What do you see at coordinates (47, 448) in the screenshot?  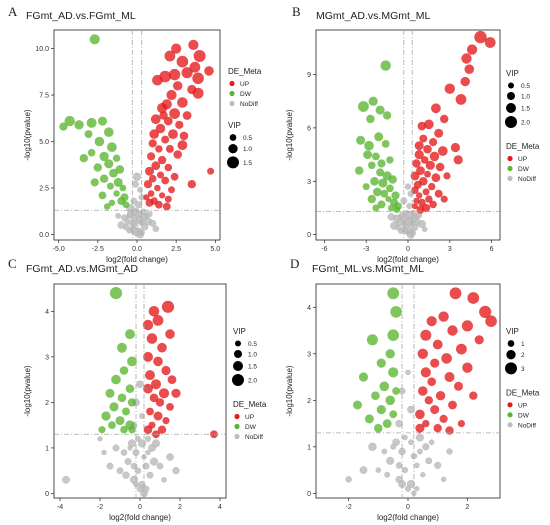 I see `y-tick-label: 1` at bounding box center [47, 448].